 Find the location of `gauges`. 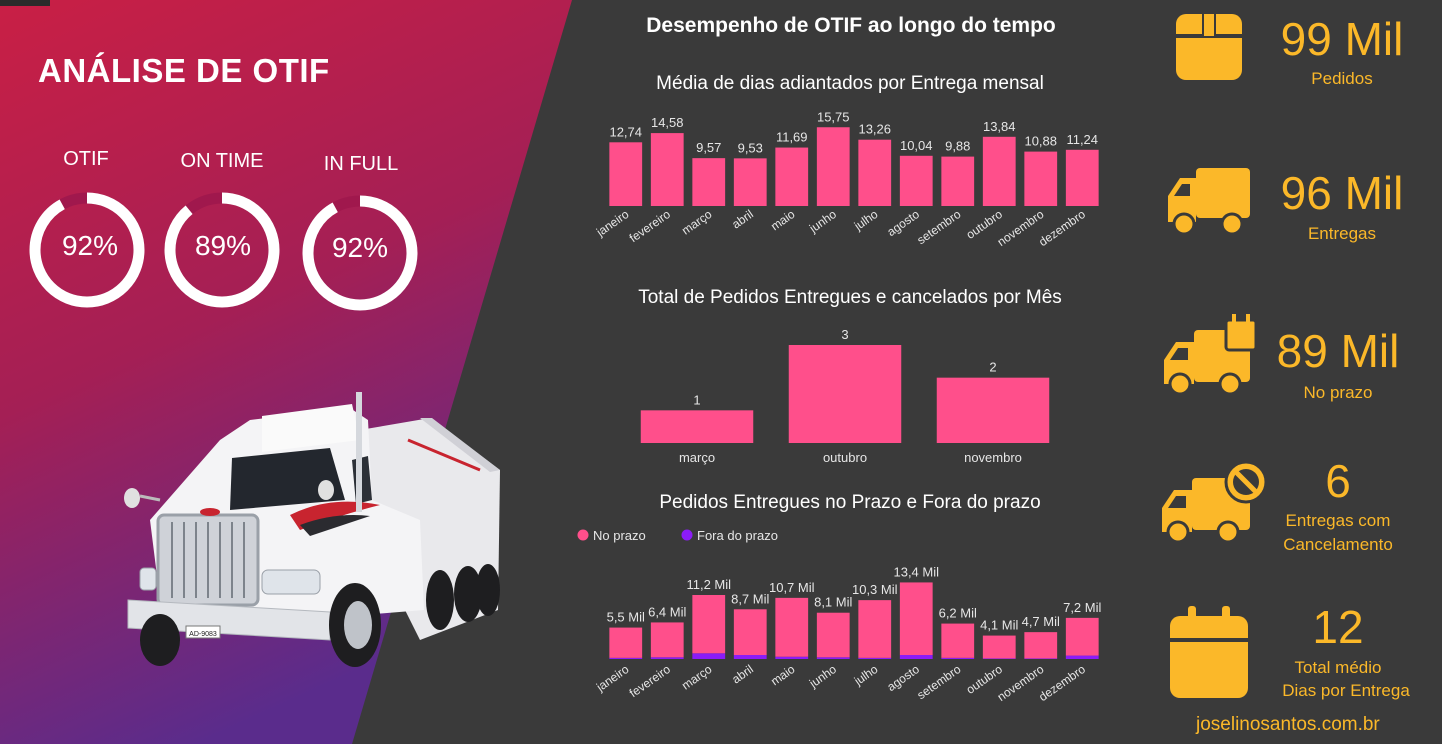

gauges is located at coordinates (223, 251).